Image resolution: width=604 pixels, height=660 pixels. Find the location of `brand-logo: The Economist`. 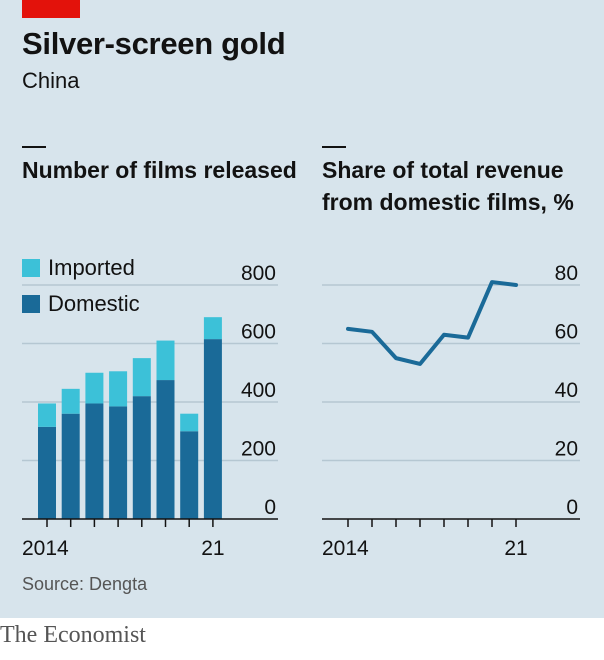

brand-logo: The Economist is located at coordinates (73, 635).